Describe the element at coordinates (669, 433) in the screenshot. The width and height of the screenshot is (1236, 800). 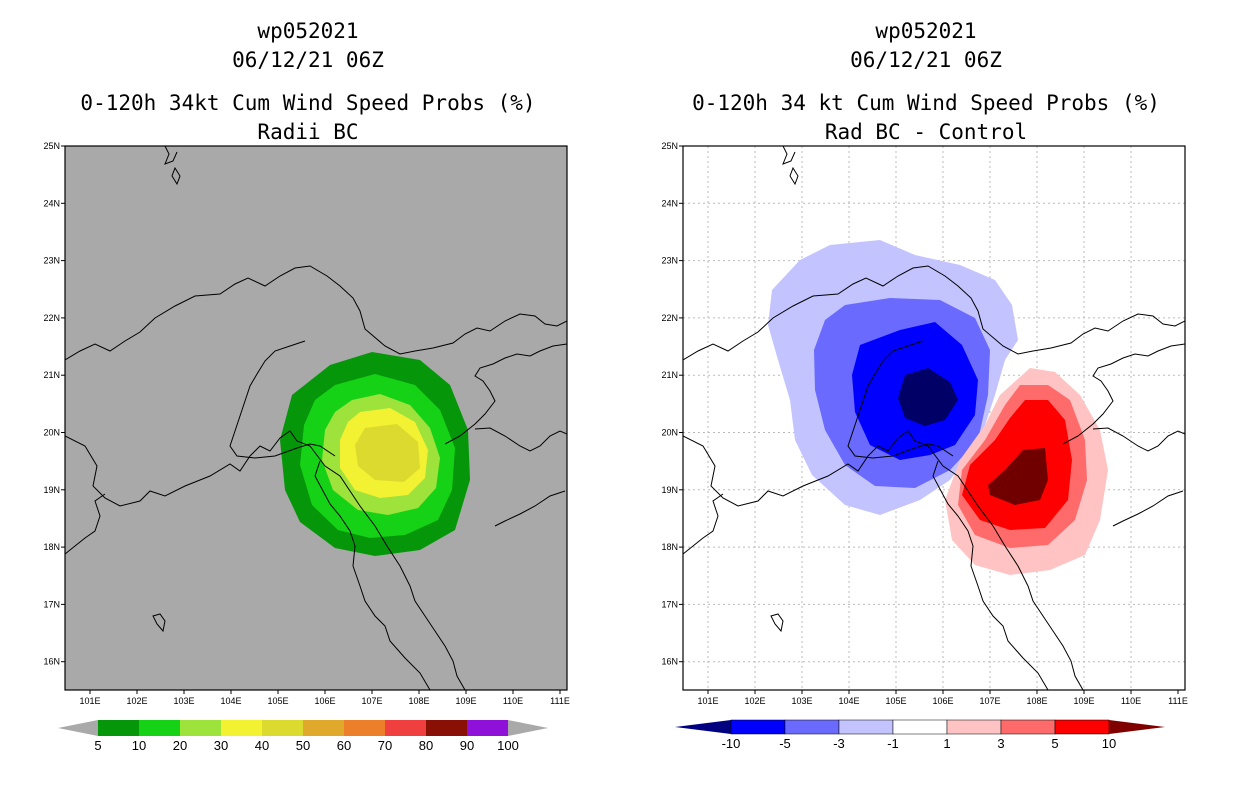
I see `right-lat-label: 20N` at that location.